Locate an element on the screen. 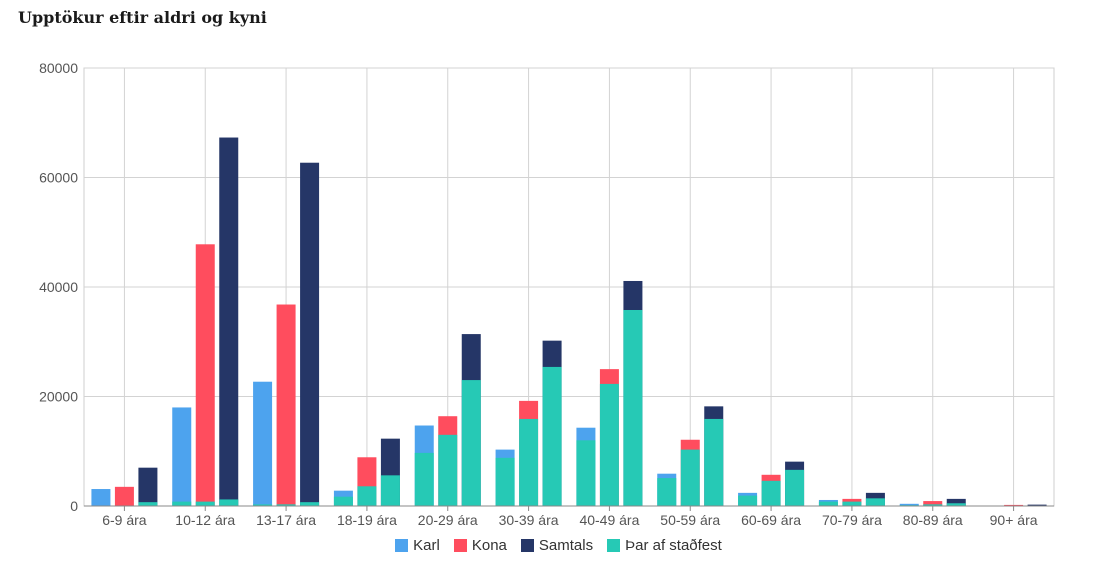 This screenshot has height=566, width=1117. legend-item: Karl is located at coordinates (417, 545).